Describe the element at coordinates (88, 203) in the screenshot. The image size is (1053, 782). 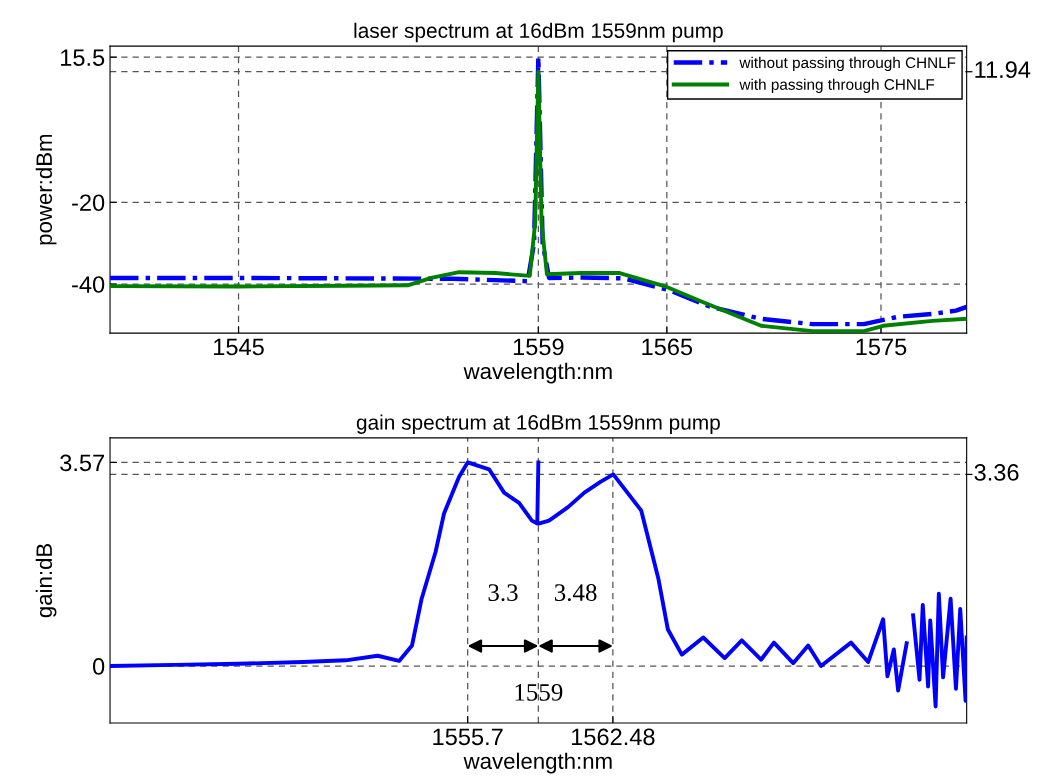
I see `y-tick-label: -20` at that location.